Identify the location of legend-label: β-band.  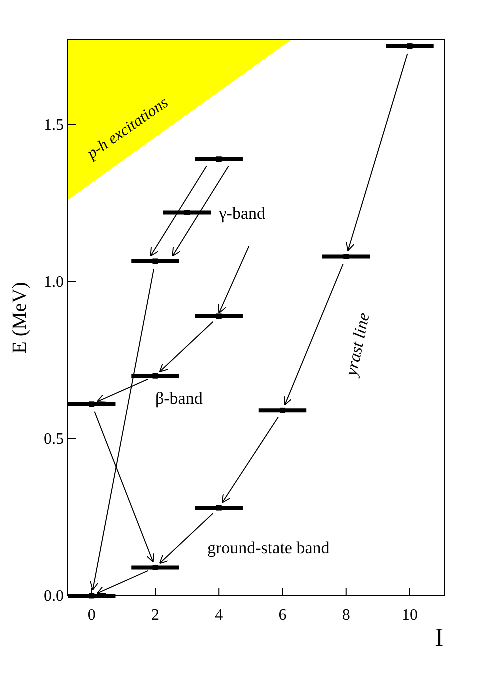
(179, 398).